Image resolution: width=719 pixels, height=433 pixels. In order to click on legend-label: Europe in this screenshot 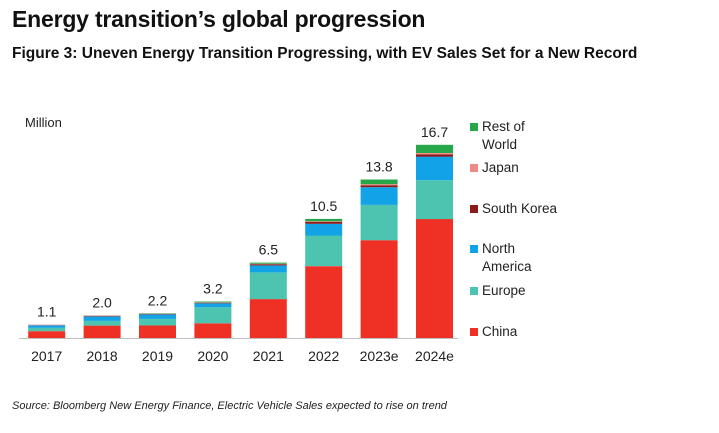, I will do `click(504, 290)`.